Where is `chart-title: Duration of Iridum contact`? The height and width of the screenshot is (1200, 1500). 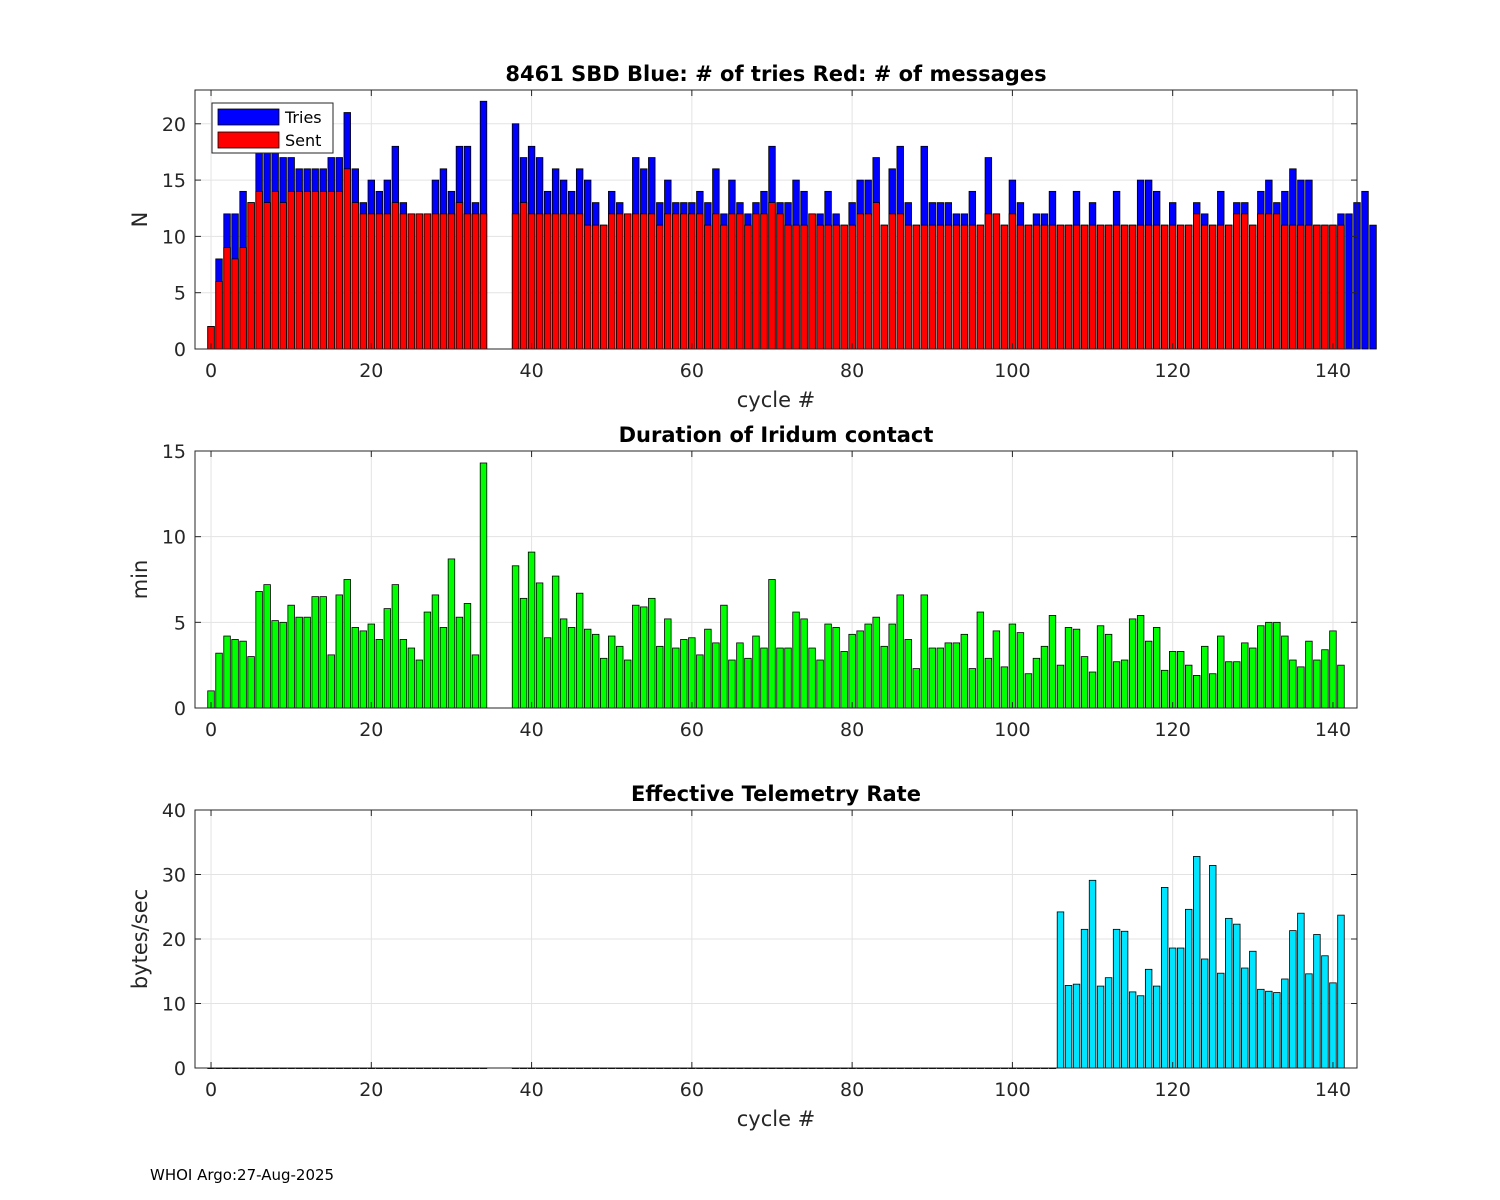
chart-title: Duration of Iridum contact is located at coordinates (776, 435).